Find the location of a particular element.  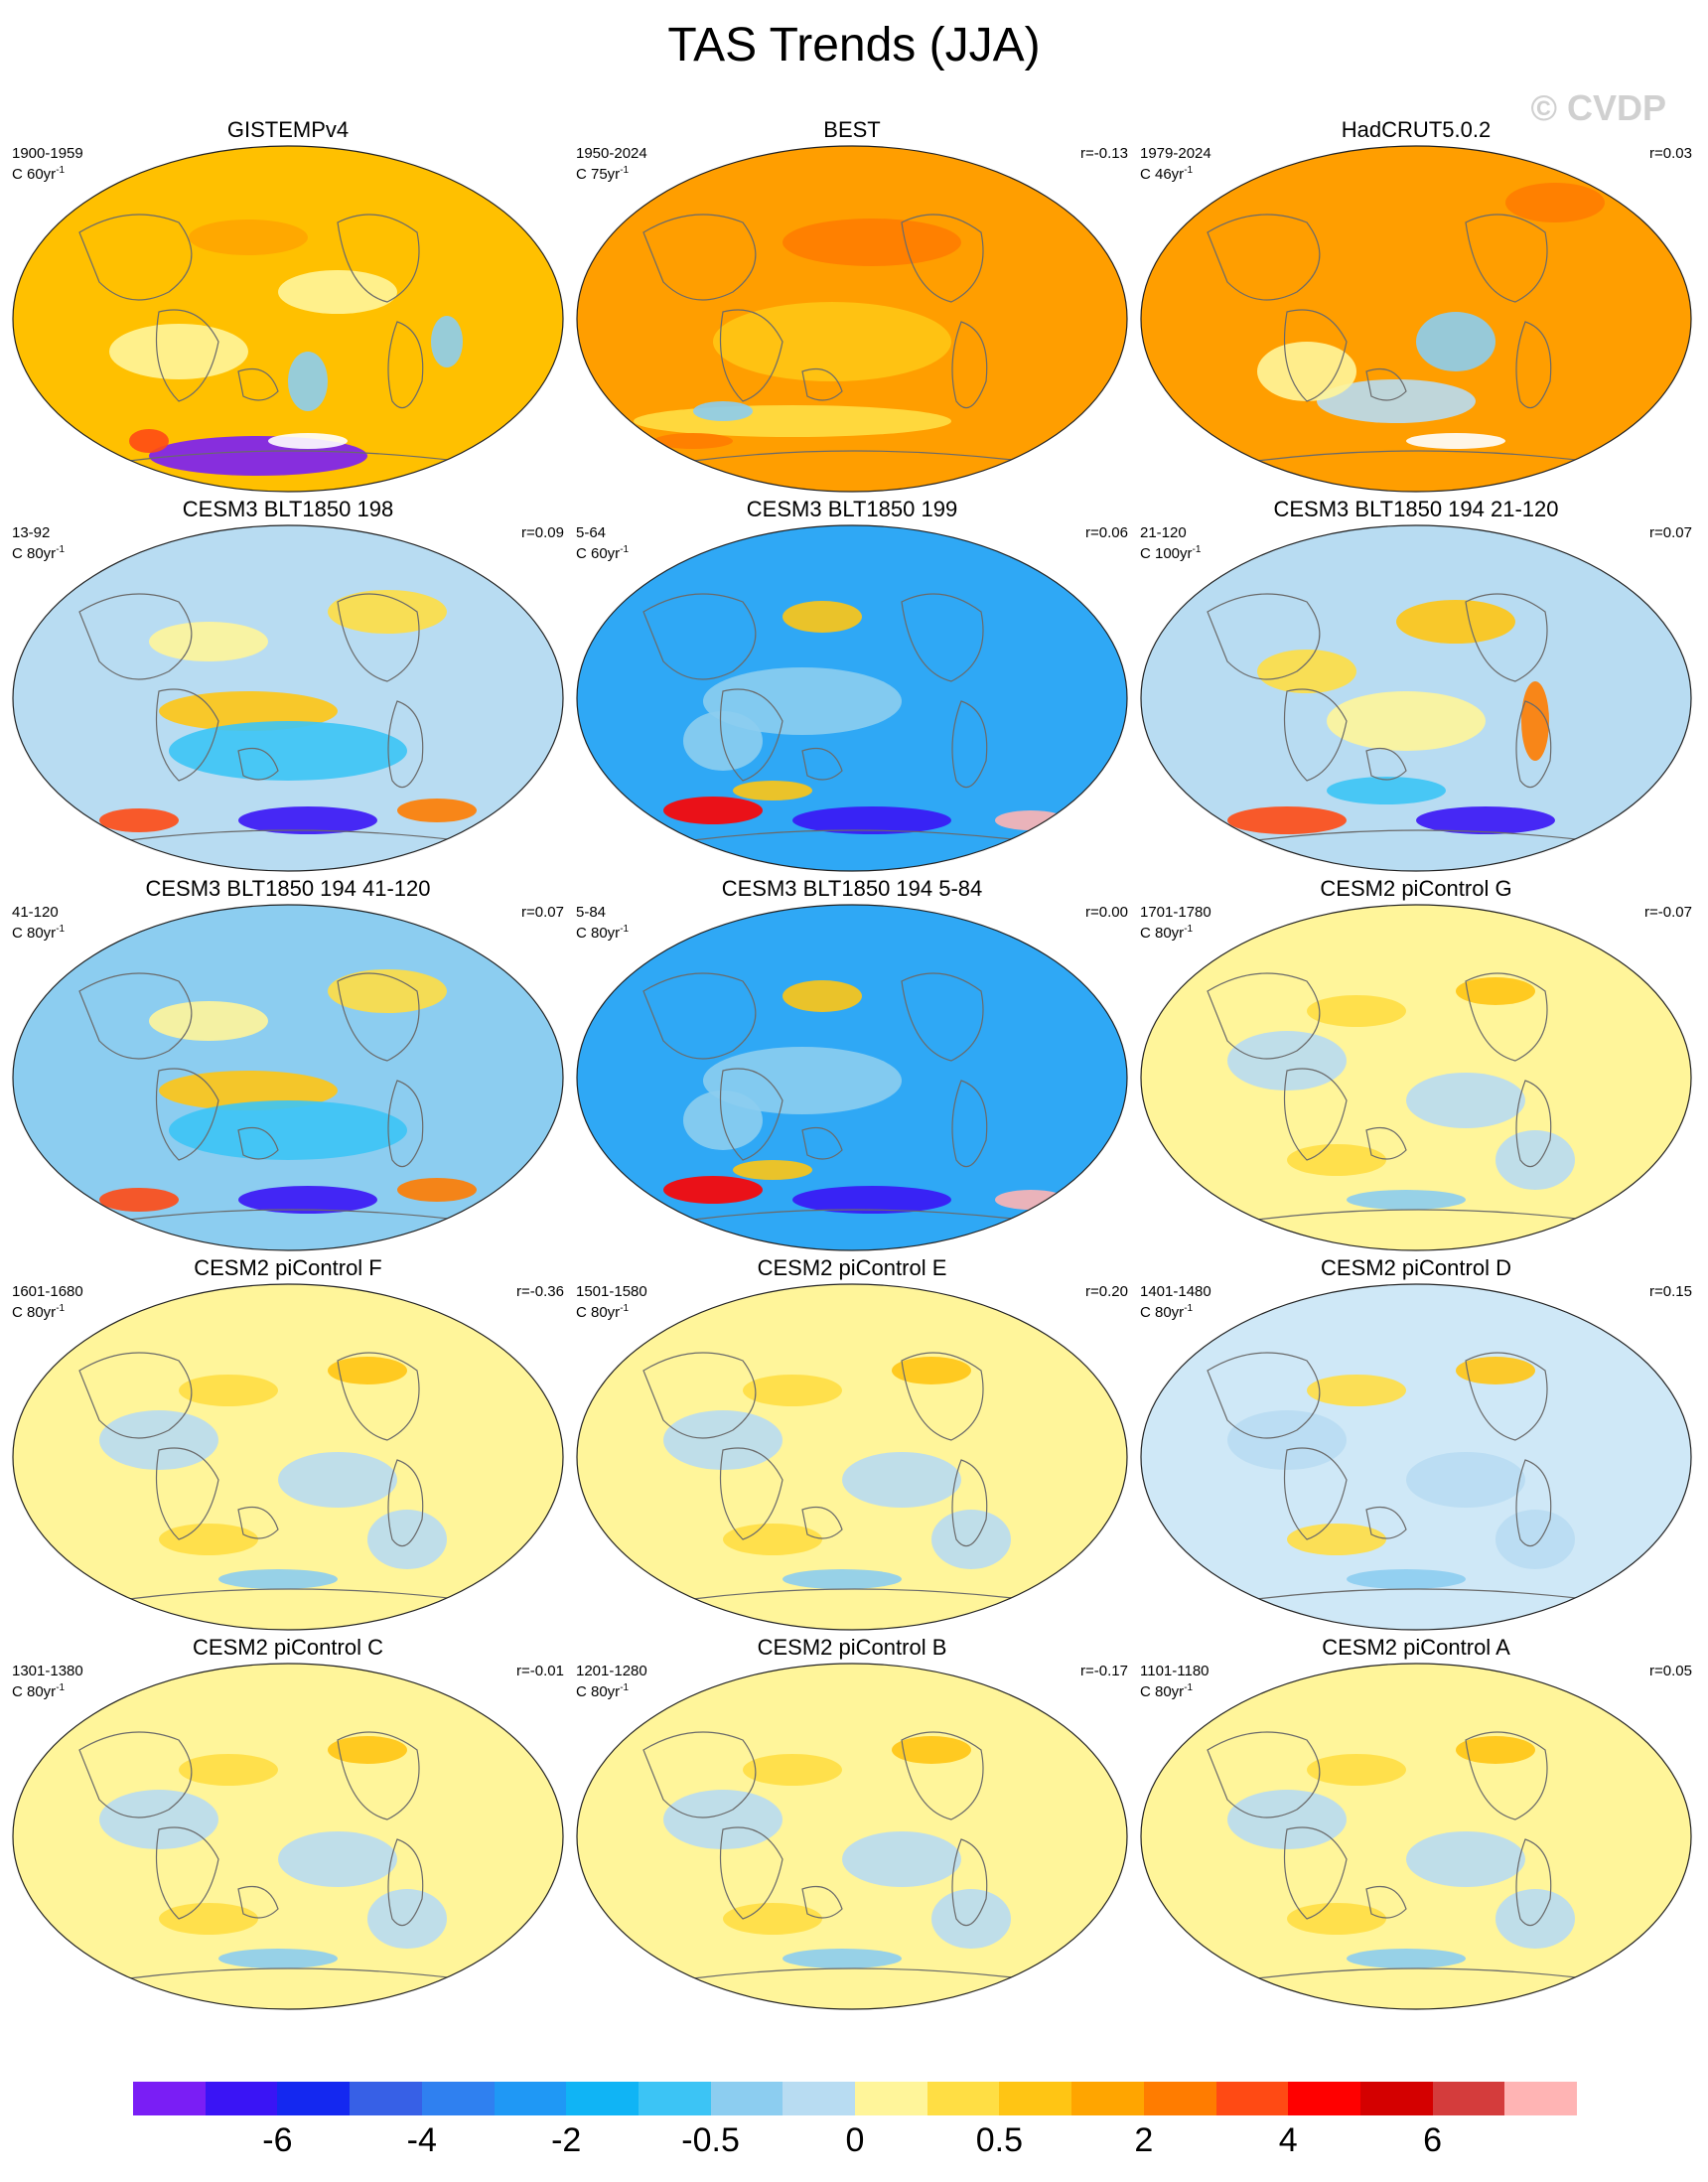

map-panel: CESM3 BLT1850 194 5-84 5-84 C 80yr-1 r=0.00 is located at coordinates (852, 1064).